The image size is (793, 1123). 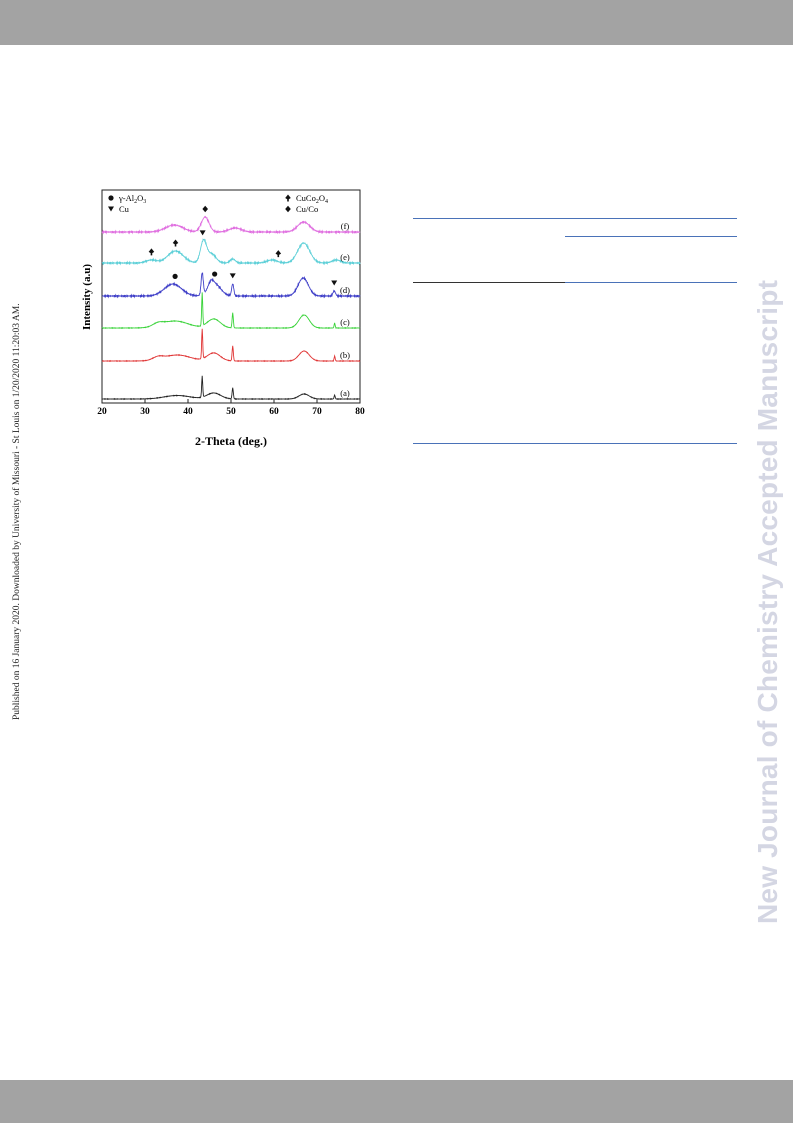 What do you see at coordinates (651, 236) in the screenshot?
I see `table-rule-mid` at bounding box center [651, 236].